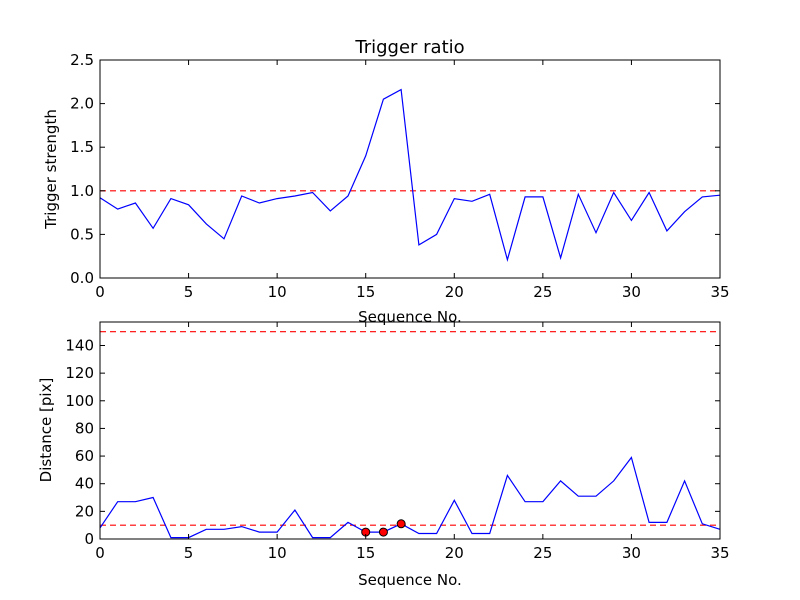 This screenshot has width=800, height=600. I want to click on y-tick-label: 0.5, so click(82, 234).